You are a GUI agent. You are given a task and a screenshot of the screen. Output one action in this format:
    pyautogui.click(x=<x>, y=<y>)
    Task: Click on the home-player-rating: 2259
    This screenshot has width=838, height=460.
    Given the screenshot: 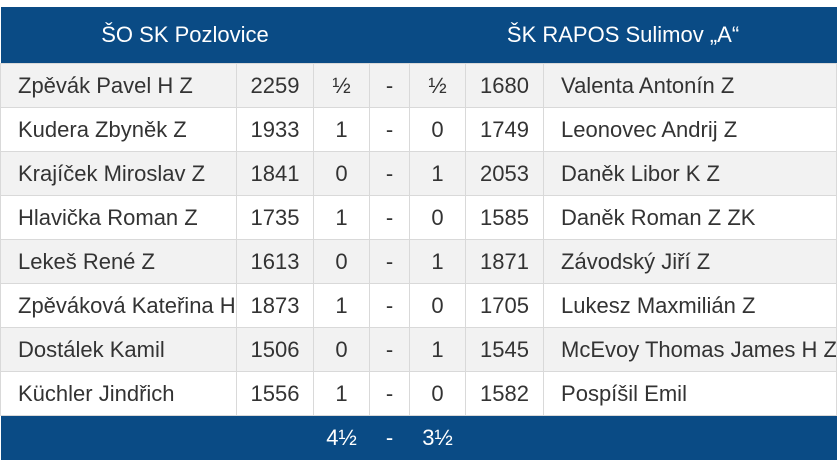 What is the action you would take?
    pyautogui.click(x=275, y=86)
    